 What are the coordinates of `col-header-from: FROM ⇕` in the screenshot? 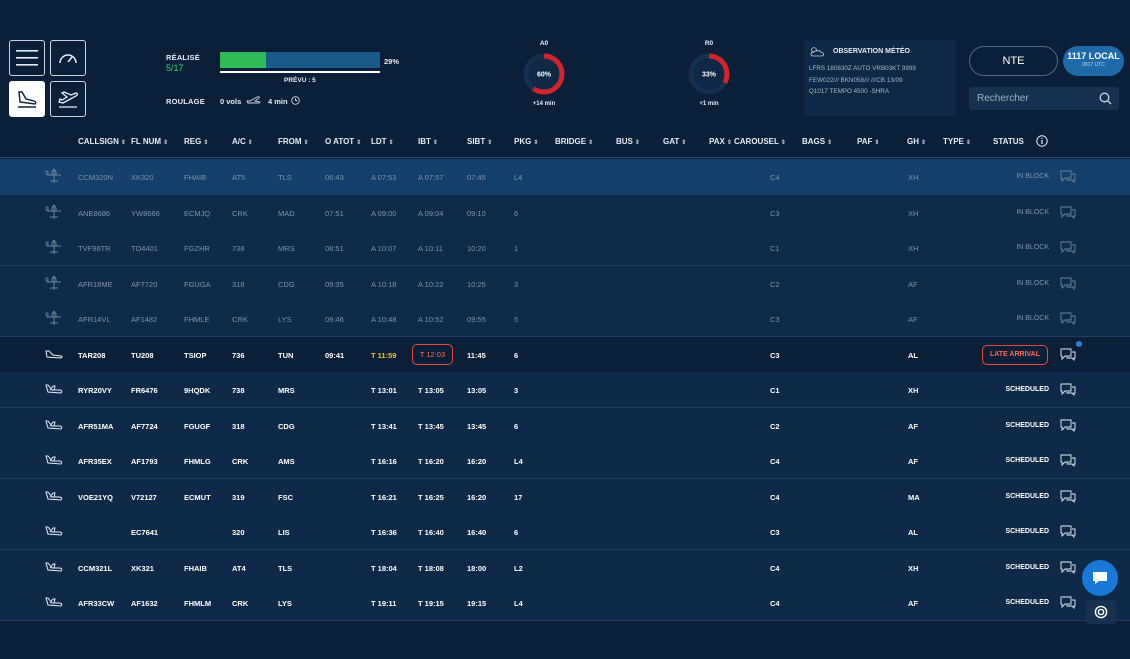 It's located at (293, 141).